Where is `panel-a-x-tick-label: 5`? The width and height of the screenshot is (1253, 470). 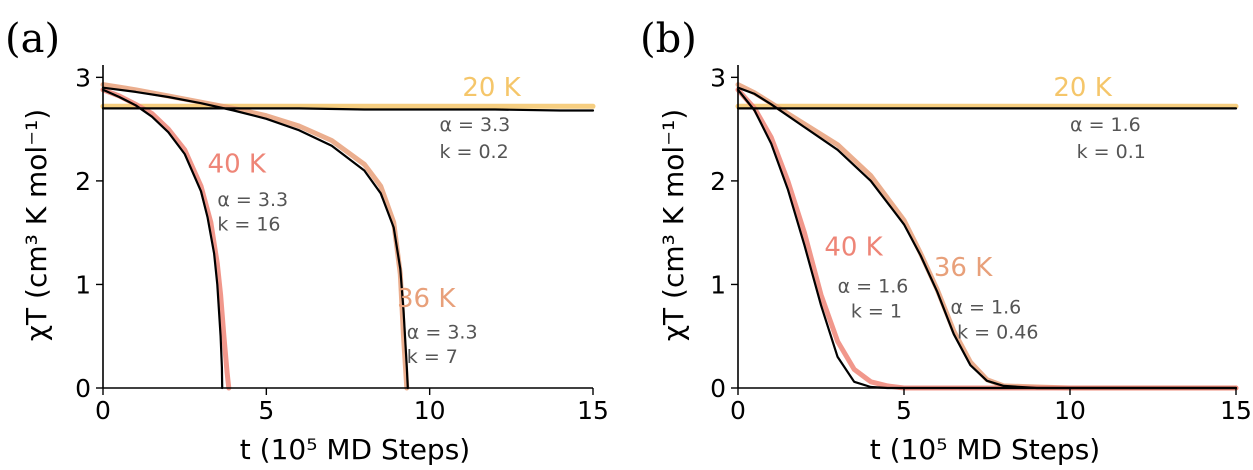
panel-a-x-tick-label: 5 is located at coordinates (266, 410).